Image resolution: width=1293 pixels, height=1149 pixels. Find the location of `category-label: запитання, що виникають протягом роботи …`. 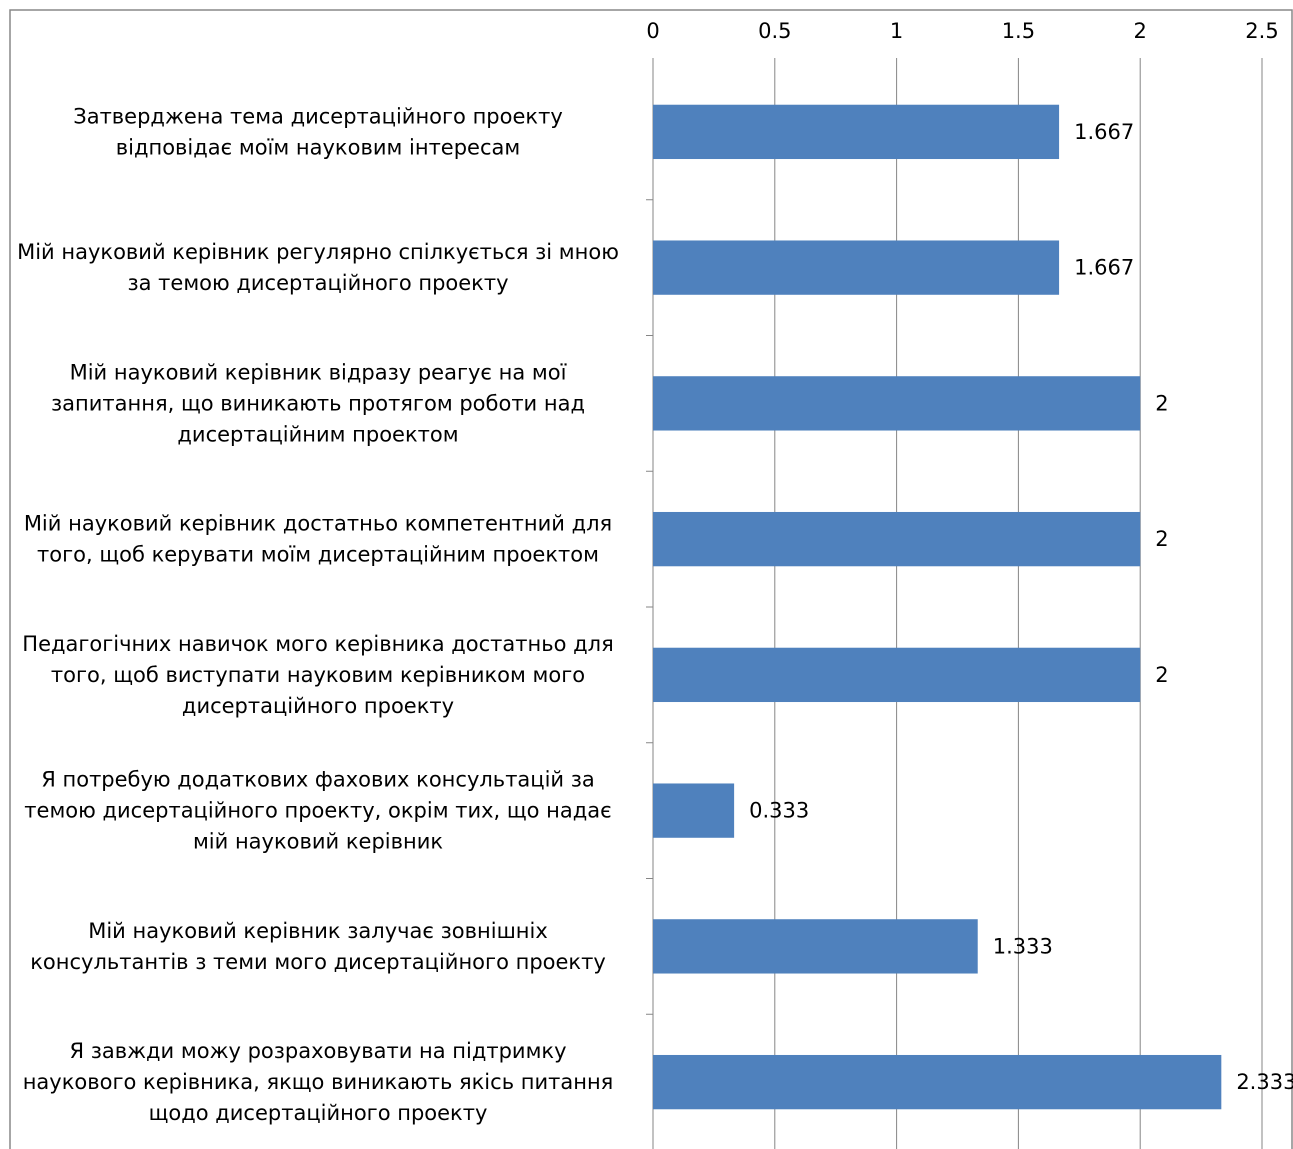

category-label: запитання, що виникають протягом роботи … is located at coordinates (318, 403).